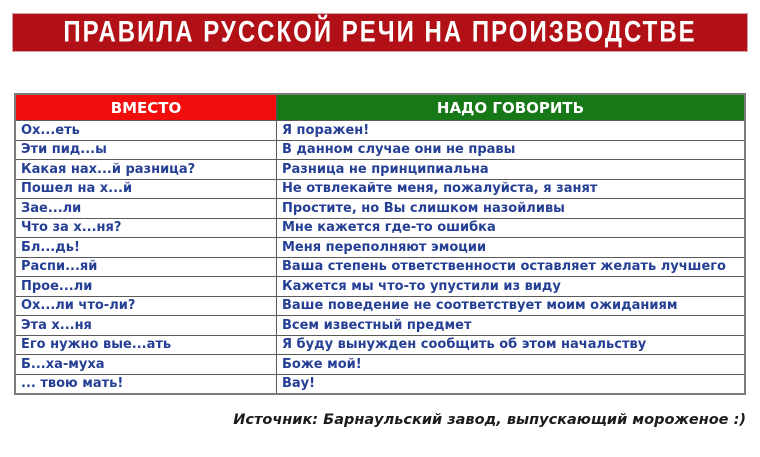  Describe the element at coordinates (146, 188) in the screenshot. I see `cell-instead: Пошел на х...й` at that location.